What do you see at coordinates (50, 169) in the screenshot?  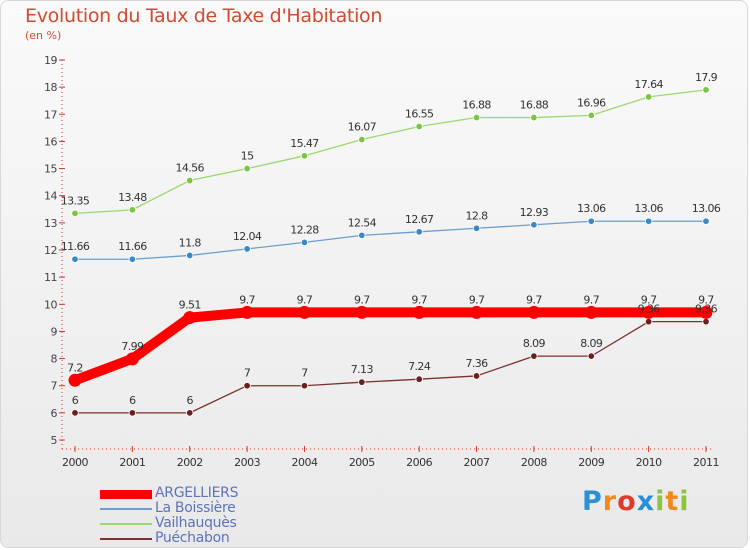 I see `y-tick-label: 15` at bounding box center [50, 169].